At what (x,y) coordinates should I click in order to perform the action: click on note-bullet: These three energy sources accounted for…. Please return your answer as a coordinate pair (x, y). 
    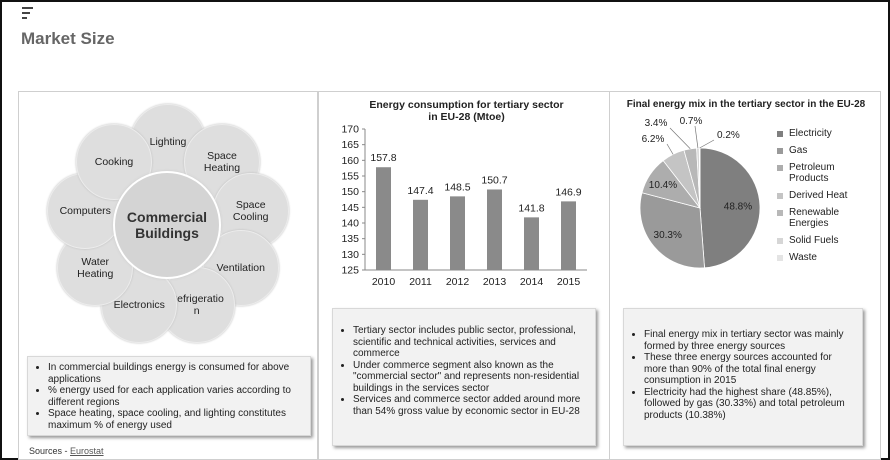
    Looking at the image, I should click on (750, 369).